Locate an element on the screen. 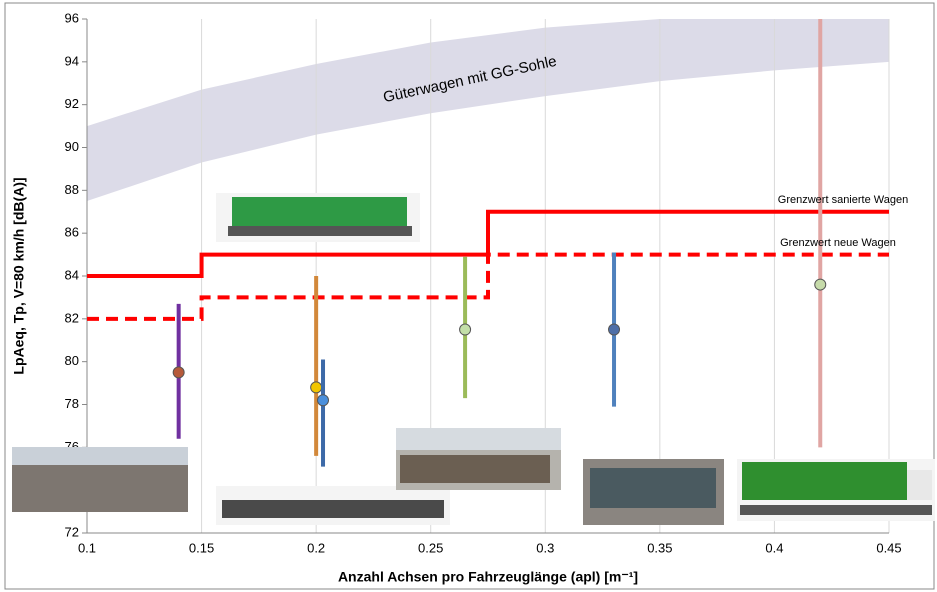 The width and height of the screenshot is (937, 592). photo-truck is located at coordinates (824, 481).